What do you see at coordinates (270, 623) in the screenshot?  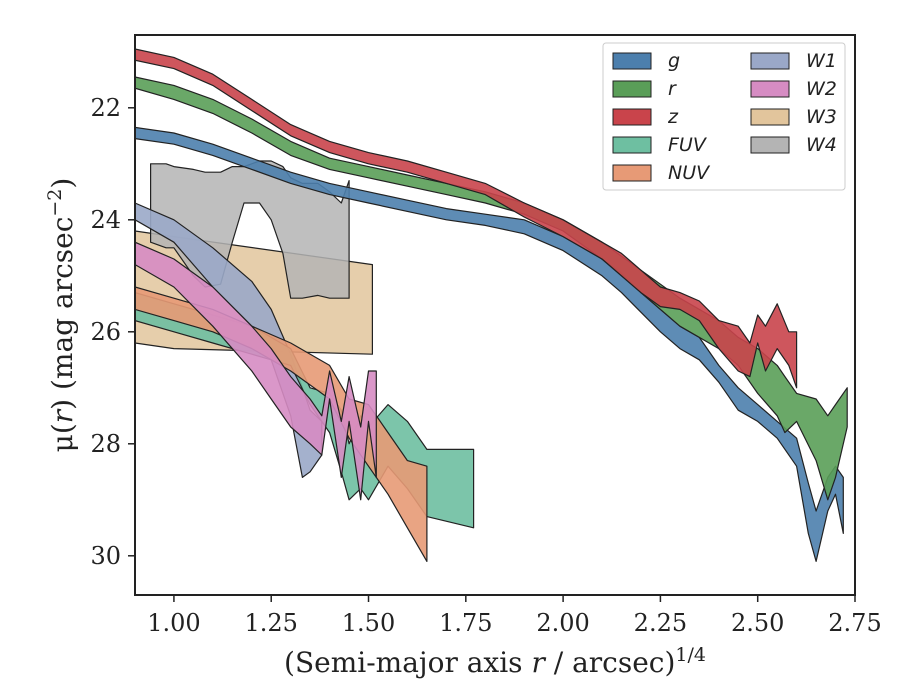 I see `x-tick-label: 1.25` at bounding box center [270, 623].